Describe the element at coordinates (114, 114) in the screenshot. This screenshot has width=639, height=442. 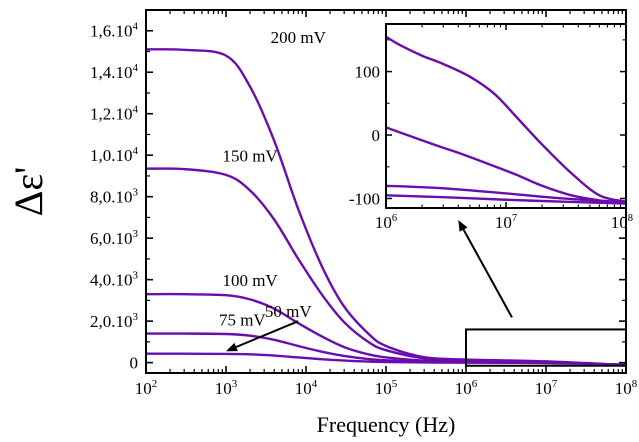
I see `y-tick-label: 1,2.104` at that location.